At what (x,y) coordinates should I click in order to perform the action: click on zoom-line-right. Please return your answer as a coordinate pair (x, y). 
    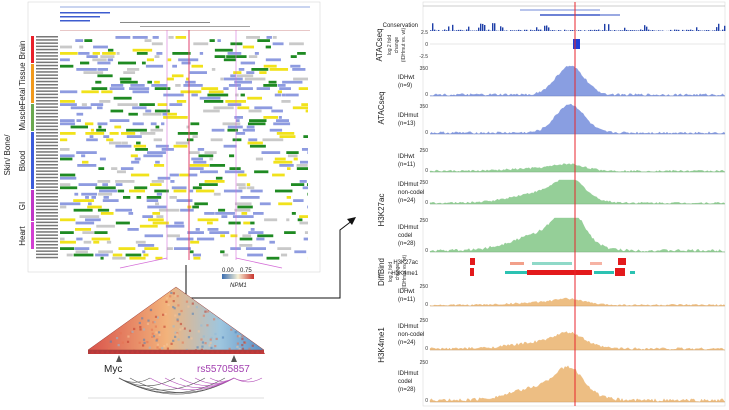
    Looking at the image, I should click on (259, 263).